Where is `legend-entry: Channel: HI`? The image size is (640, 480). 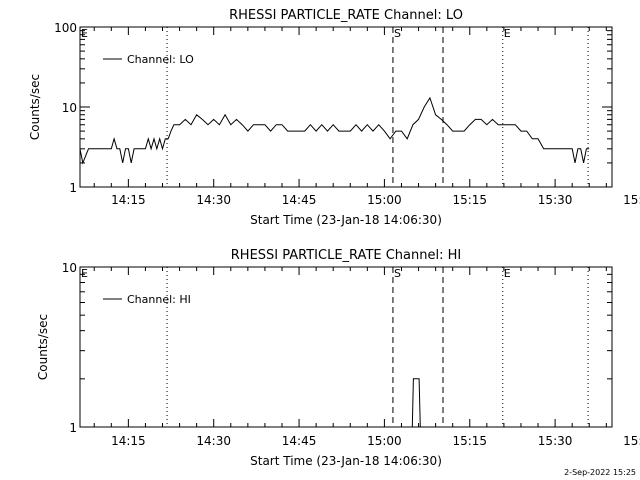 legend-entry: Channel: HI is located at coordinates (159, 299).